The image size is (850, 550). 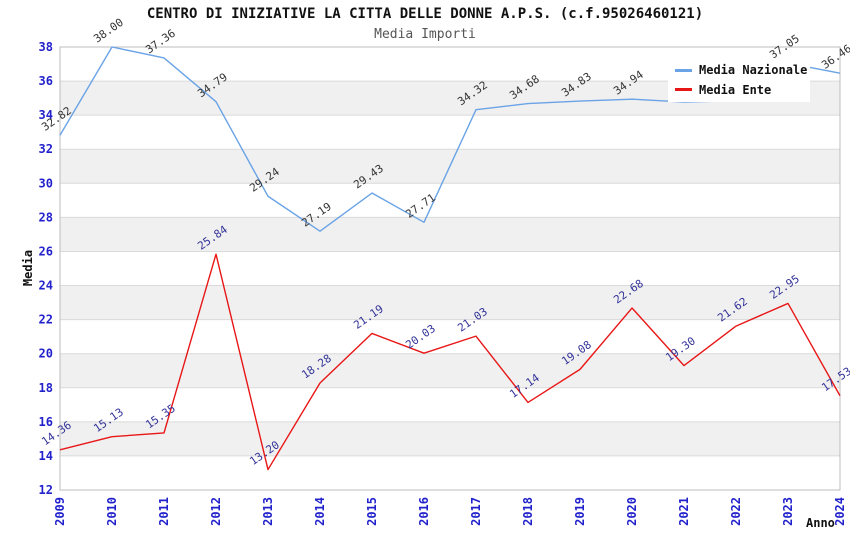 What do you see at coordinates (420, 206) in the screenshot?
I see `data-point-label: 27.71` at bounding box center [420, 206].